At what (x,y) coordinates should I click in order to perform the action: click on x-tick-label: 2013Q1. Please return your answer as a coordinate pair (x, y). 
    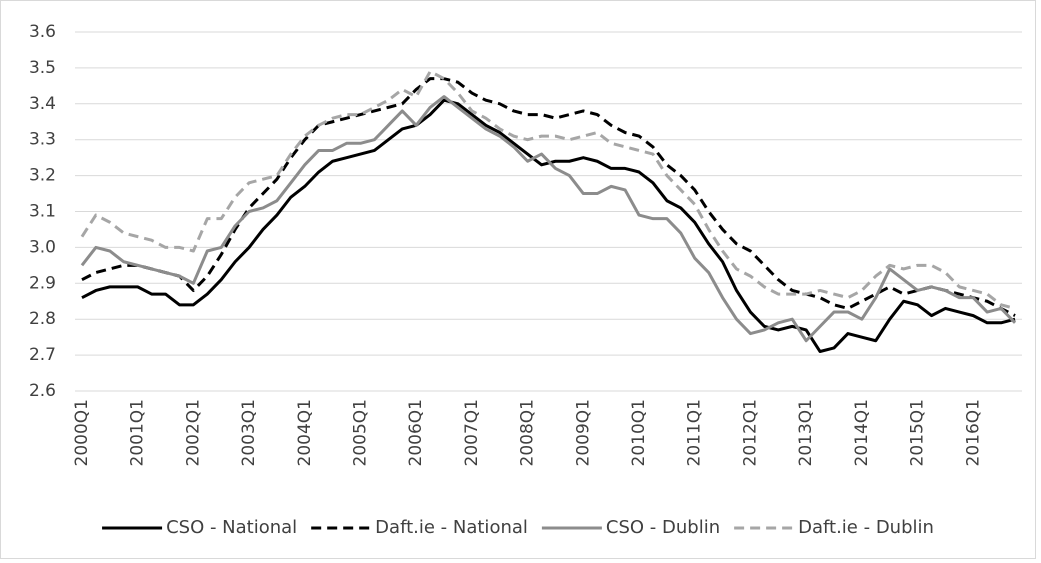
    Looking at the image, I should click on (806, 432).